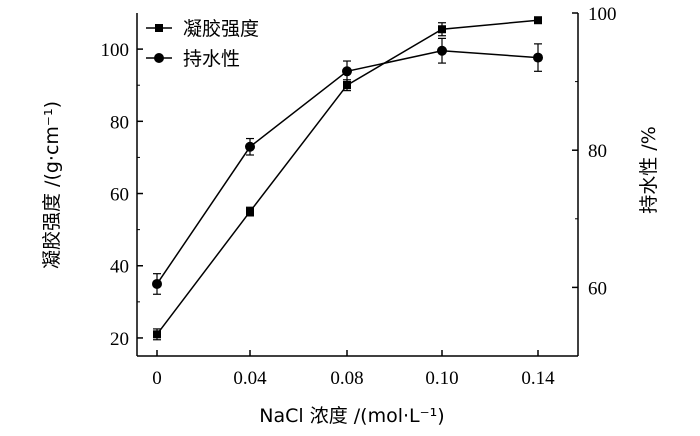  I want to click on y-tick-label-right: 100, so click(602, 14).